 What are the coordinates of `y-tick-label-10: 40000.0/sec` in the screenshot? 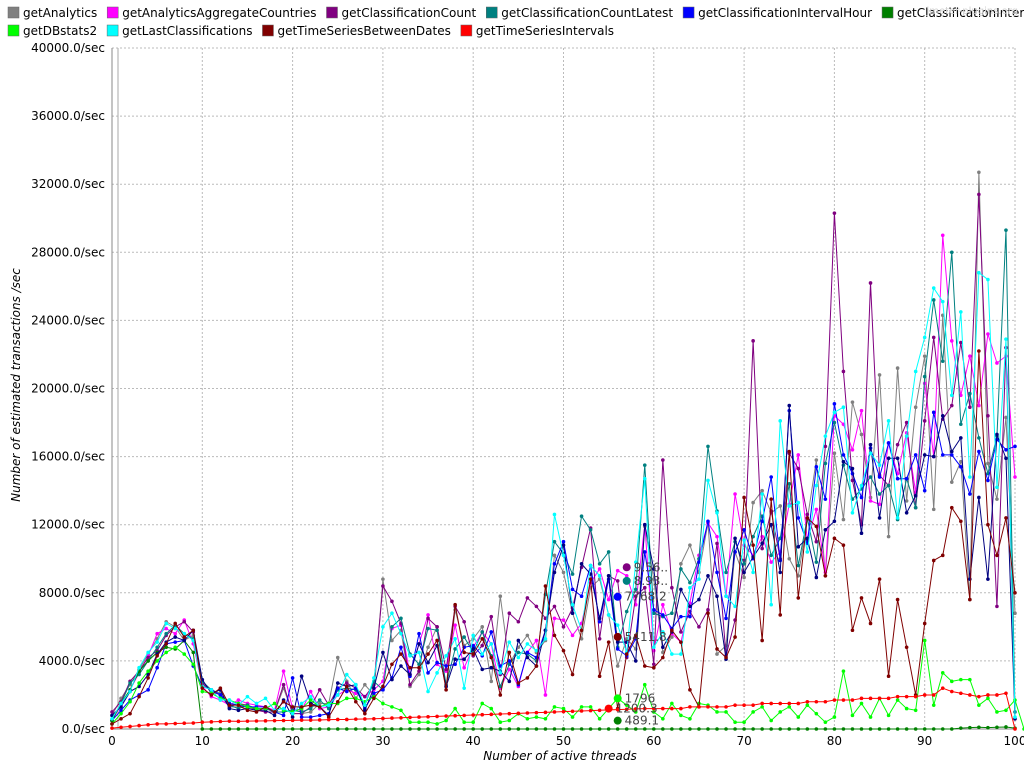 It's located at (68, 48).